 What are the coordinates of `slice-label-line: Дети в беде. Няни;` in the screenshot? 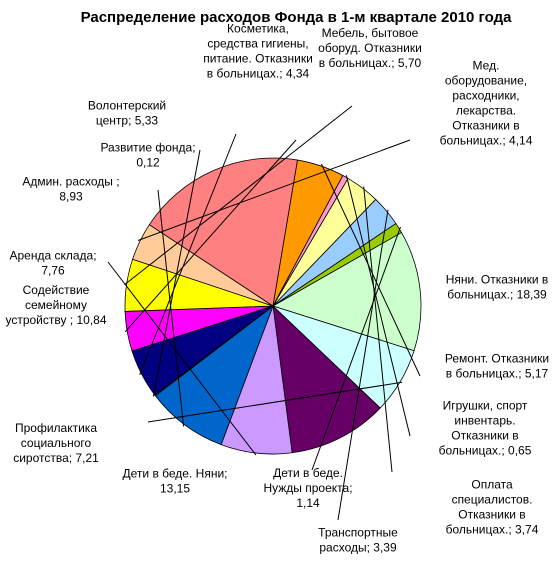 It's located at (175, 474).